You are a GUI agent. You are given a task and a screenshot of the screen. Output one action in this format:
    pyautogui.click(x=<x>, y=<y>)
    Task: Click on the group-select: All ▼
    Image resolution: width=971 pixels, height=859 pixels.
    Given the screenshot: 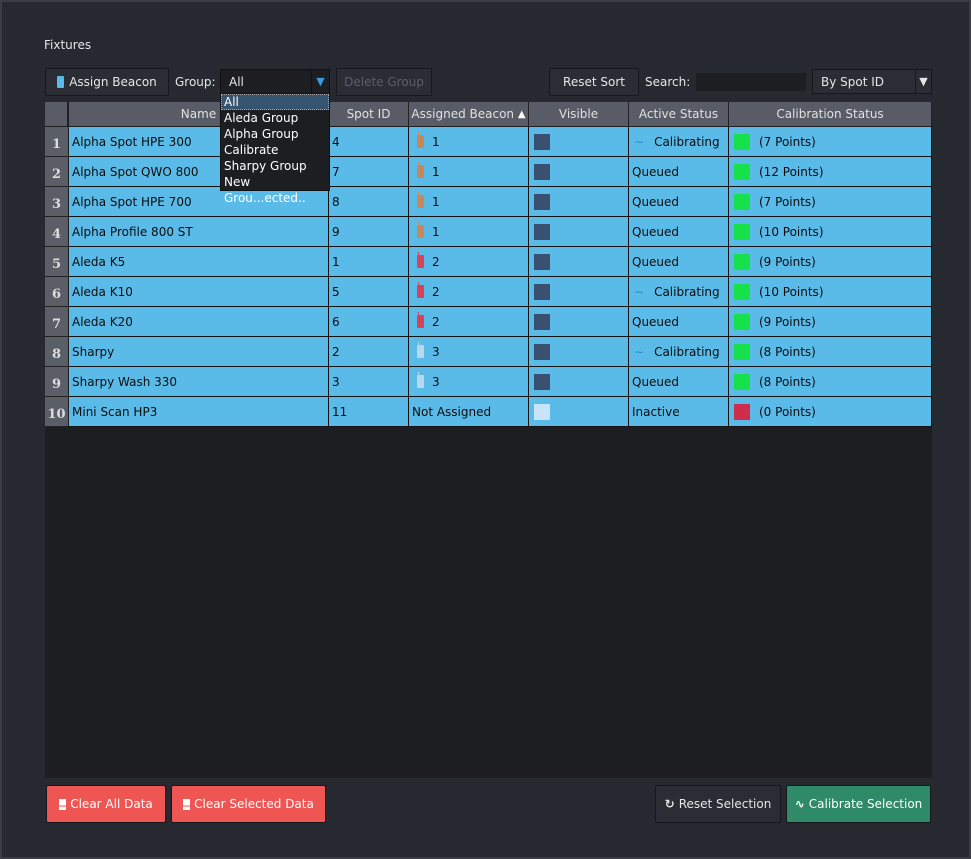 What is the action you would take?
    pyautogui.click(x=275, y=81)
    